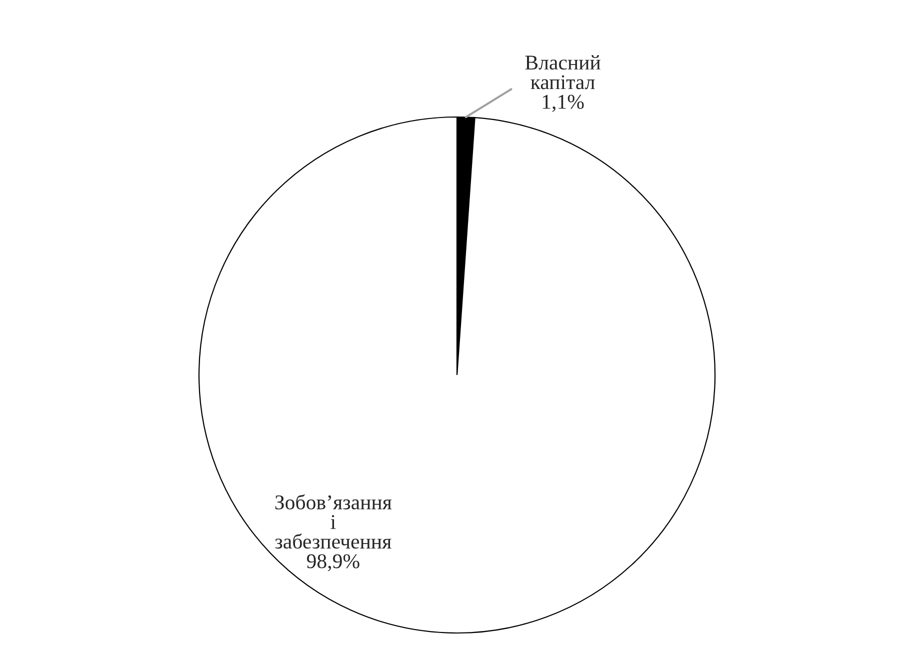  I want to click on data-label: 1,1%, so click(563, 103).